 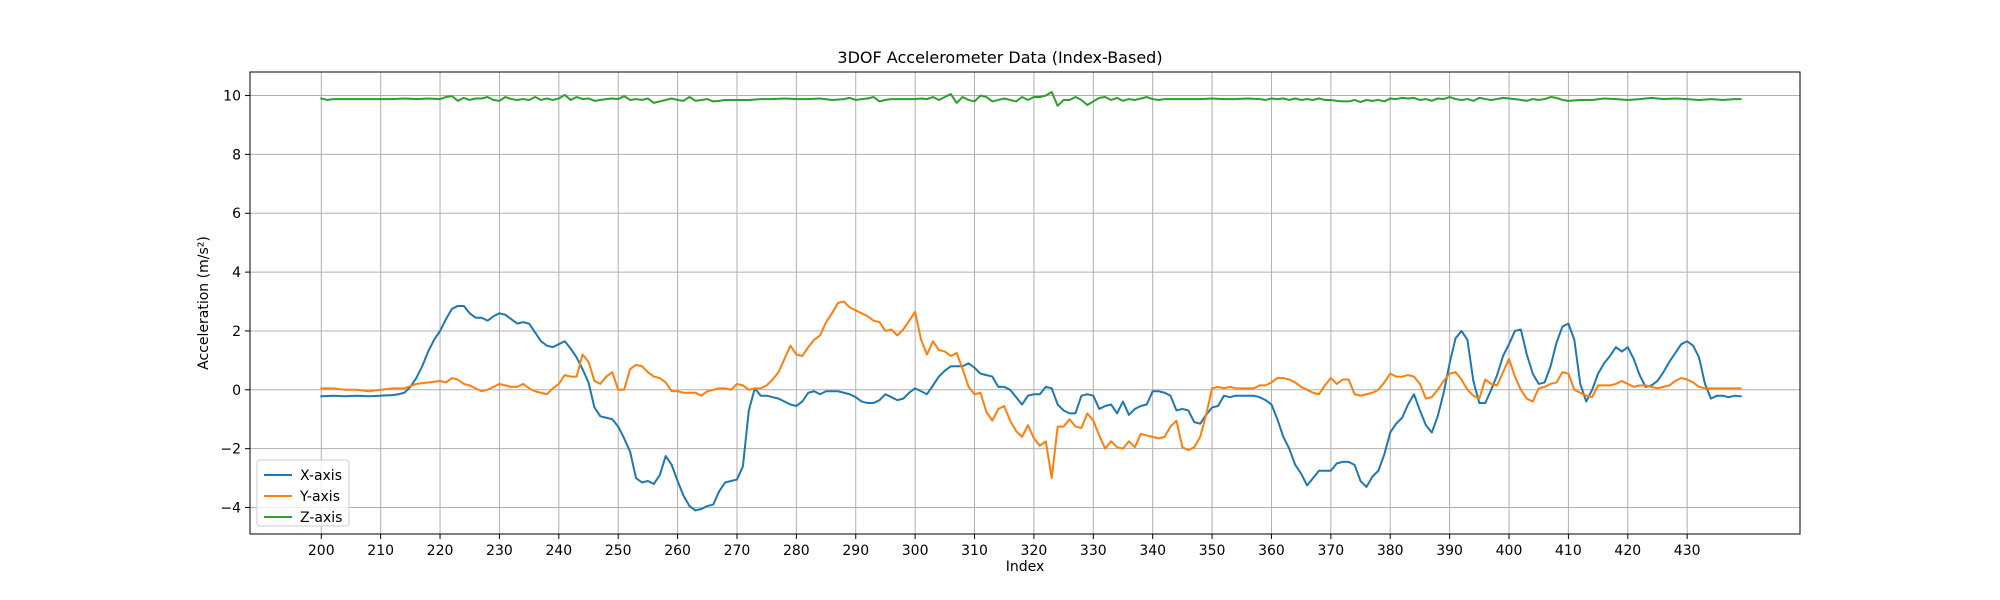 I want to click on y-tick-label: 0, so click(x=236, y=391).